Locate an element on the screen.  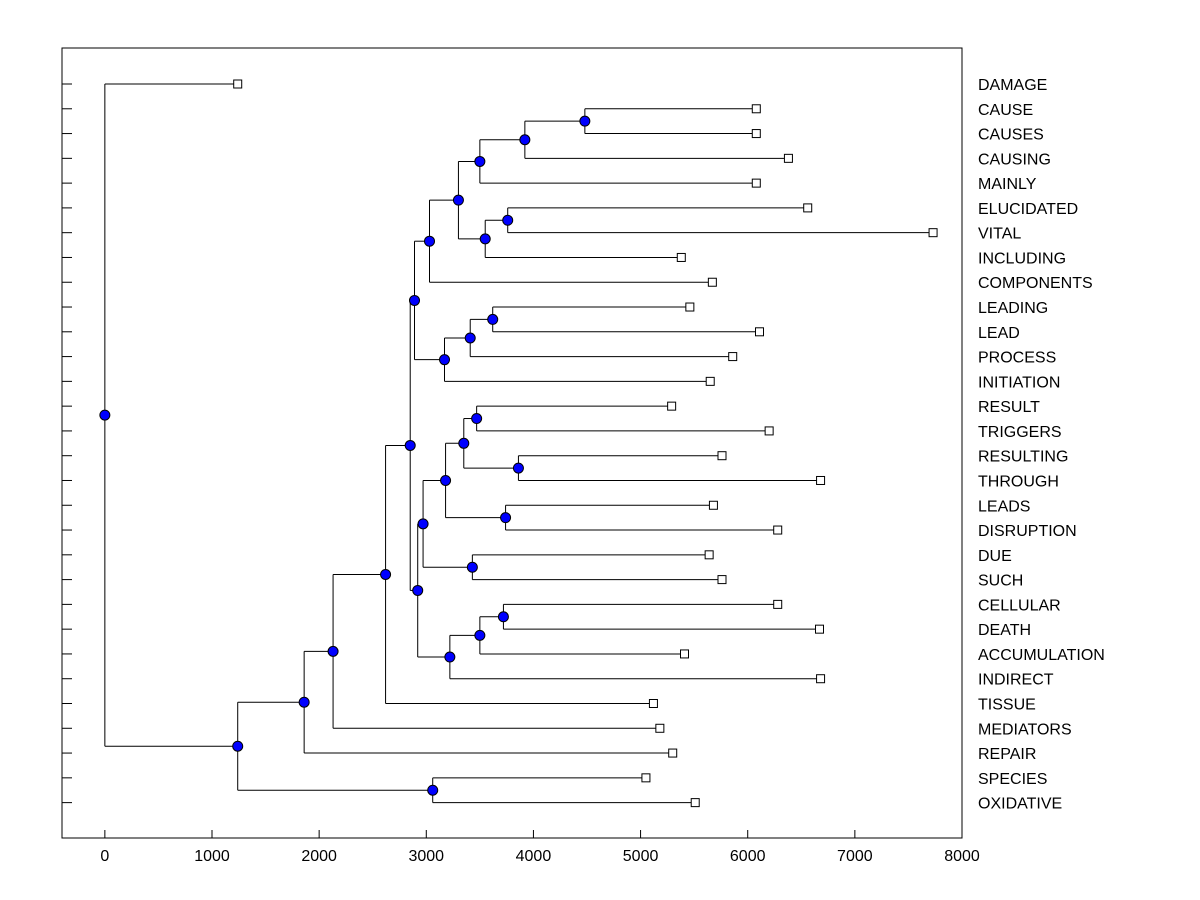
x-tick-label: 5000 is located at coordinates (641, 856).